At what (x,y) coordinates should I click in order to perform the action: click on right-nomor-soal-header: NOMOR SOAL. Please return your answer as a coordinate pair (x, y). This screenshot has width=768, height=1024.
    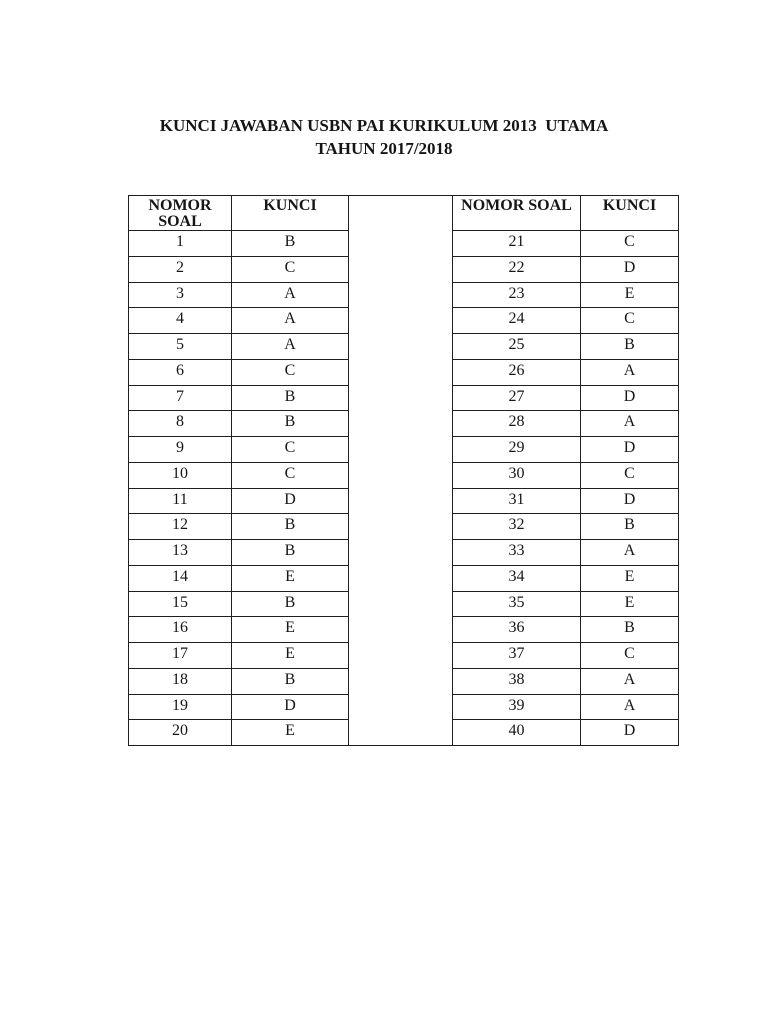
    Looking at the image, I should click on (516, 213).